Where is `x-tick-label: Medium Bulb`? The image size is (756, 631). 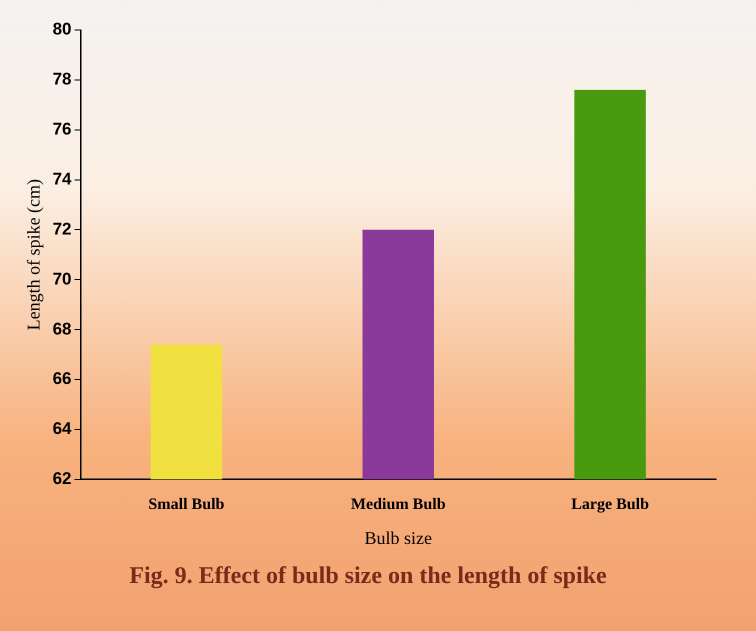 x-tick-label: Medium Bulb is located at coordinates (398, 505).